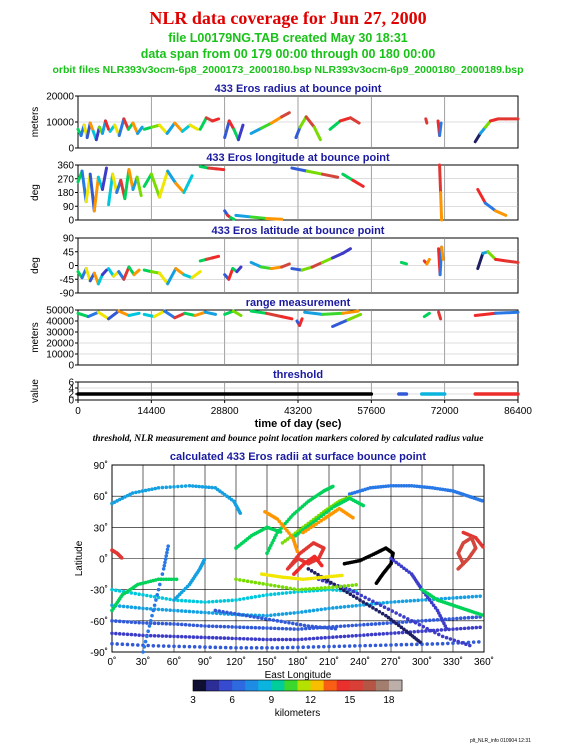 This screenshot has width=576, height=756. I want to click on x-tick-label: 210˚, so click(329, 662).